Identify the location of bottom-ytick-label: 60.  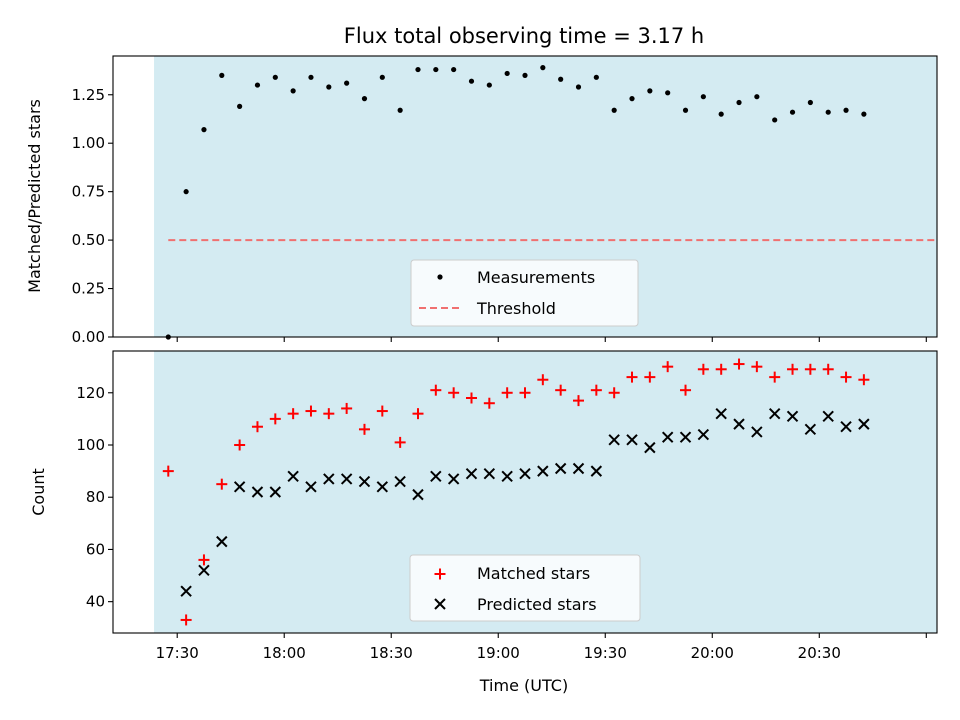
(95, 549).